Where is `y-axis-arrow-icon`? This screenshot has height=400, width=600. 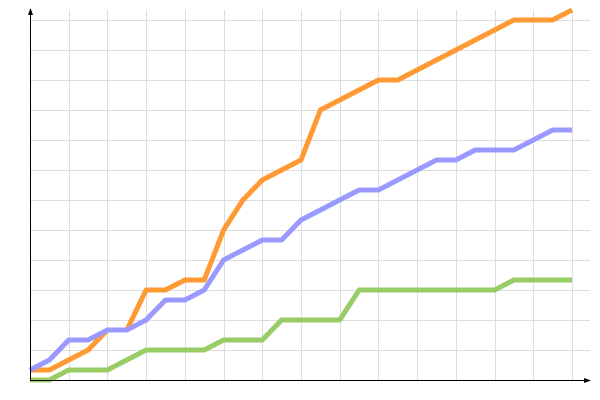 y-axis-arrow-icon is located at coordinates (30, 11).